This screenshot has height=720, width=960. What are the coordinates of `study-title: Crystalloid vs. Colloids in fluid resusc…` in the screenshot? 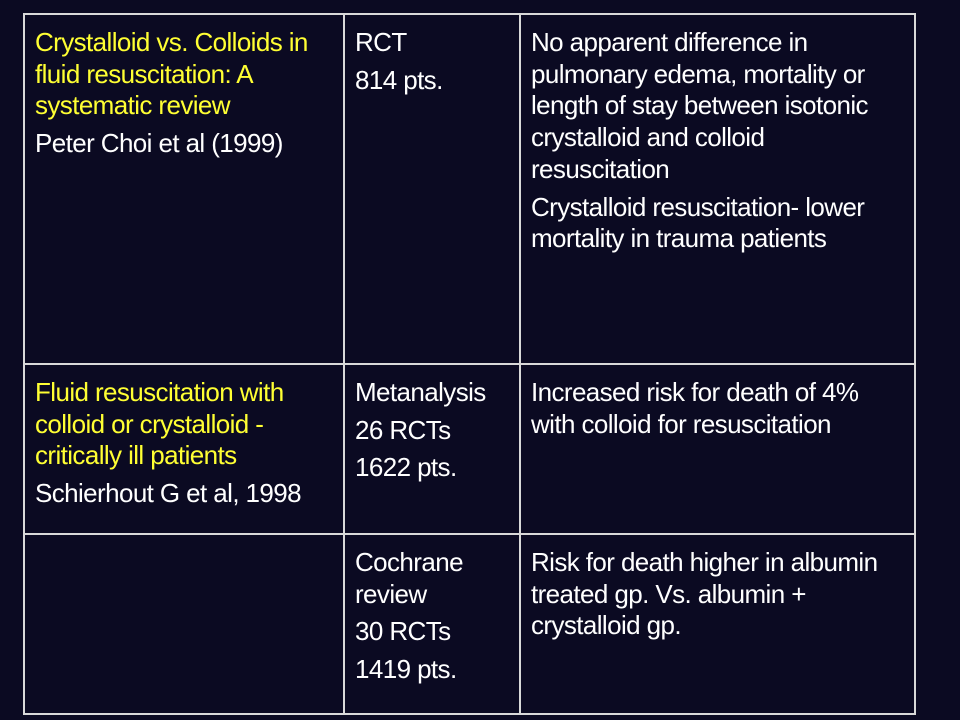 It's located at (171, 74).